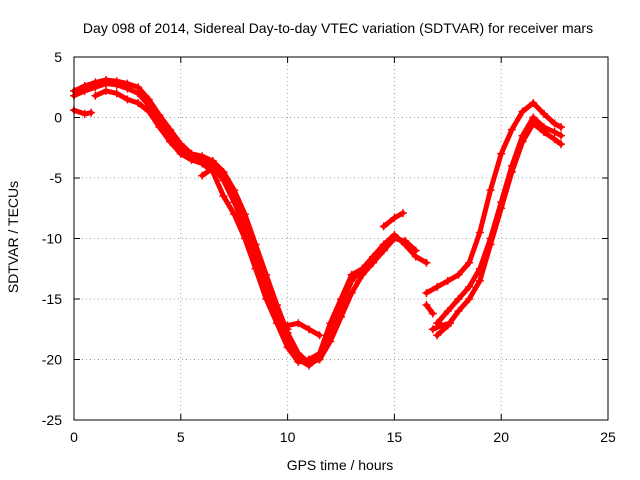  Describe the element at coordinates (52, 360) in the screenshot. I see `y-tick-label: -20` at that location.